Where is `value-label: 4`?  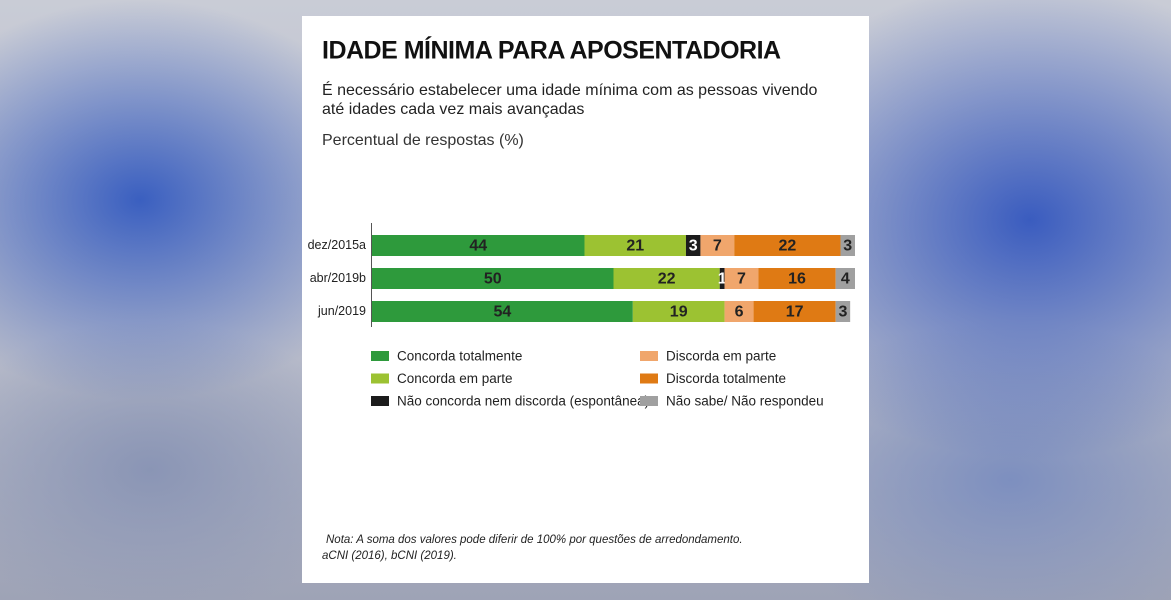
value-label: 4 is located at coordinates (845, 279).